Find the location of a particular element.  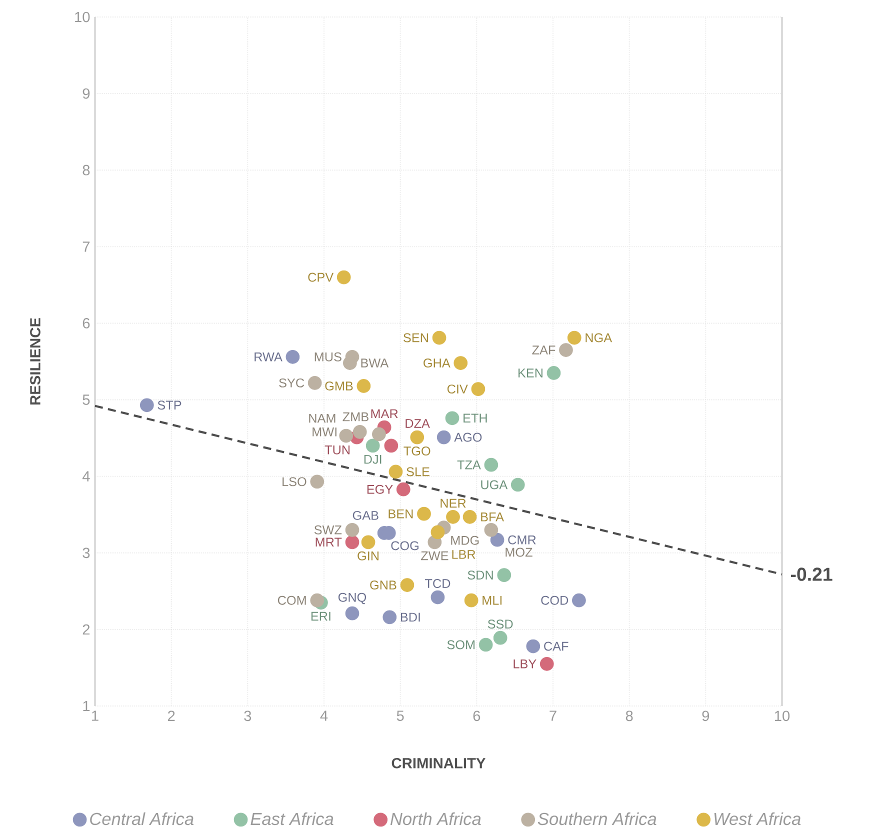

data-label: TZA is located at coordinates (469, 465).